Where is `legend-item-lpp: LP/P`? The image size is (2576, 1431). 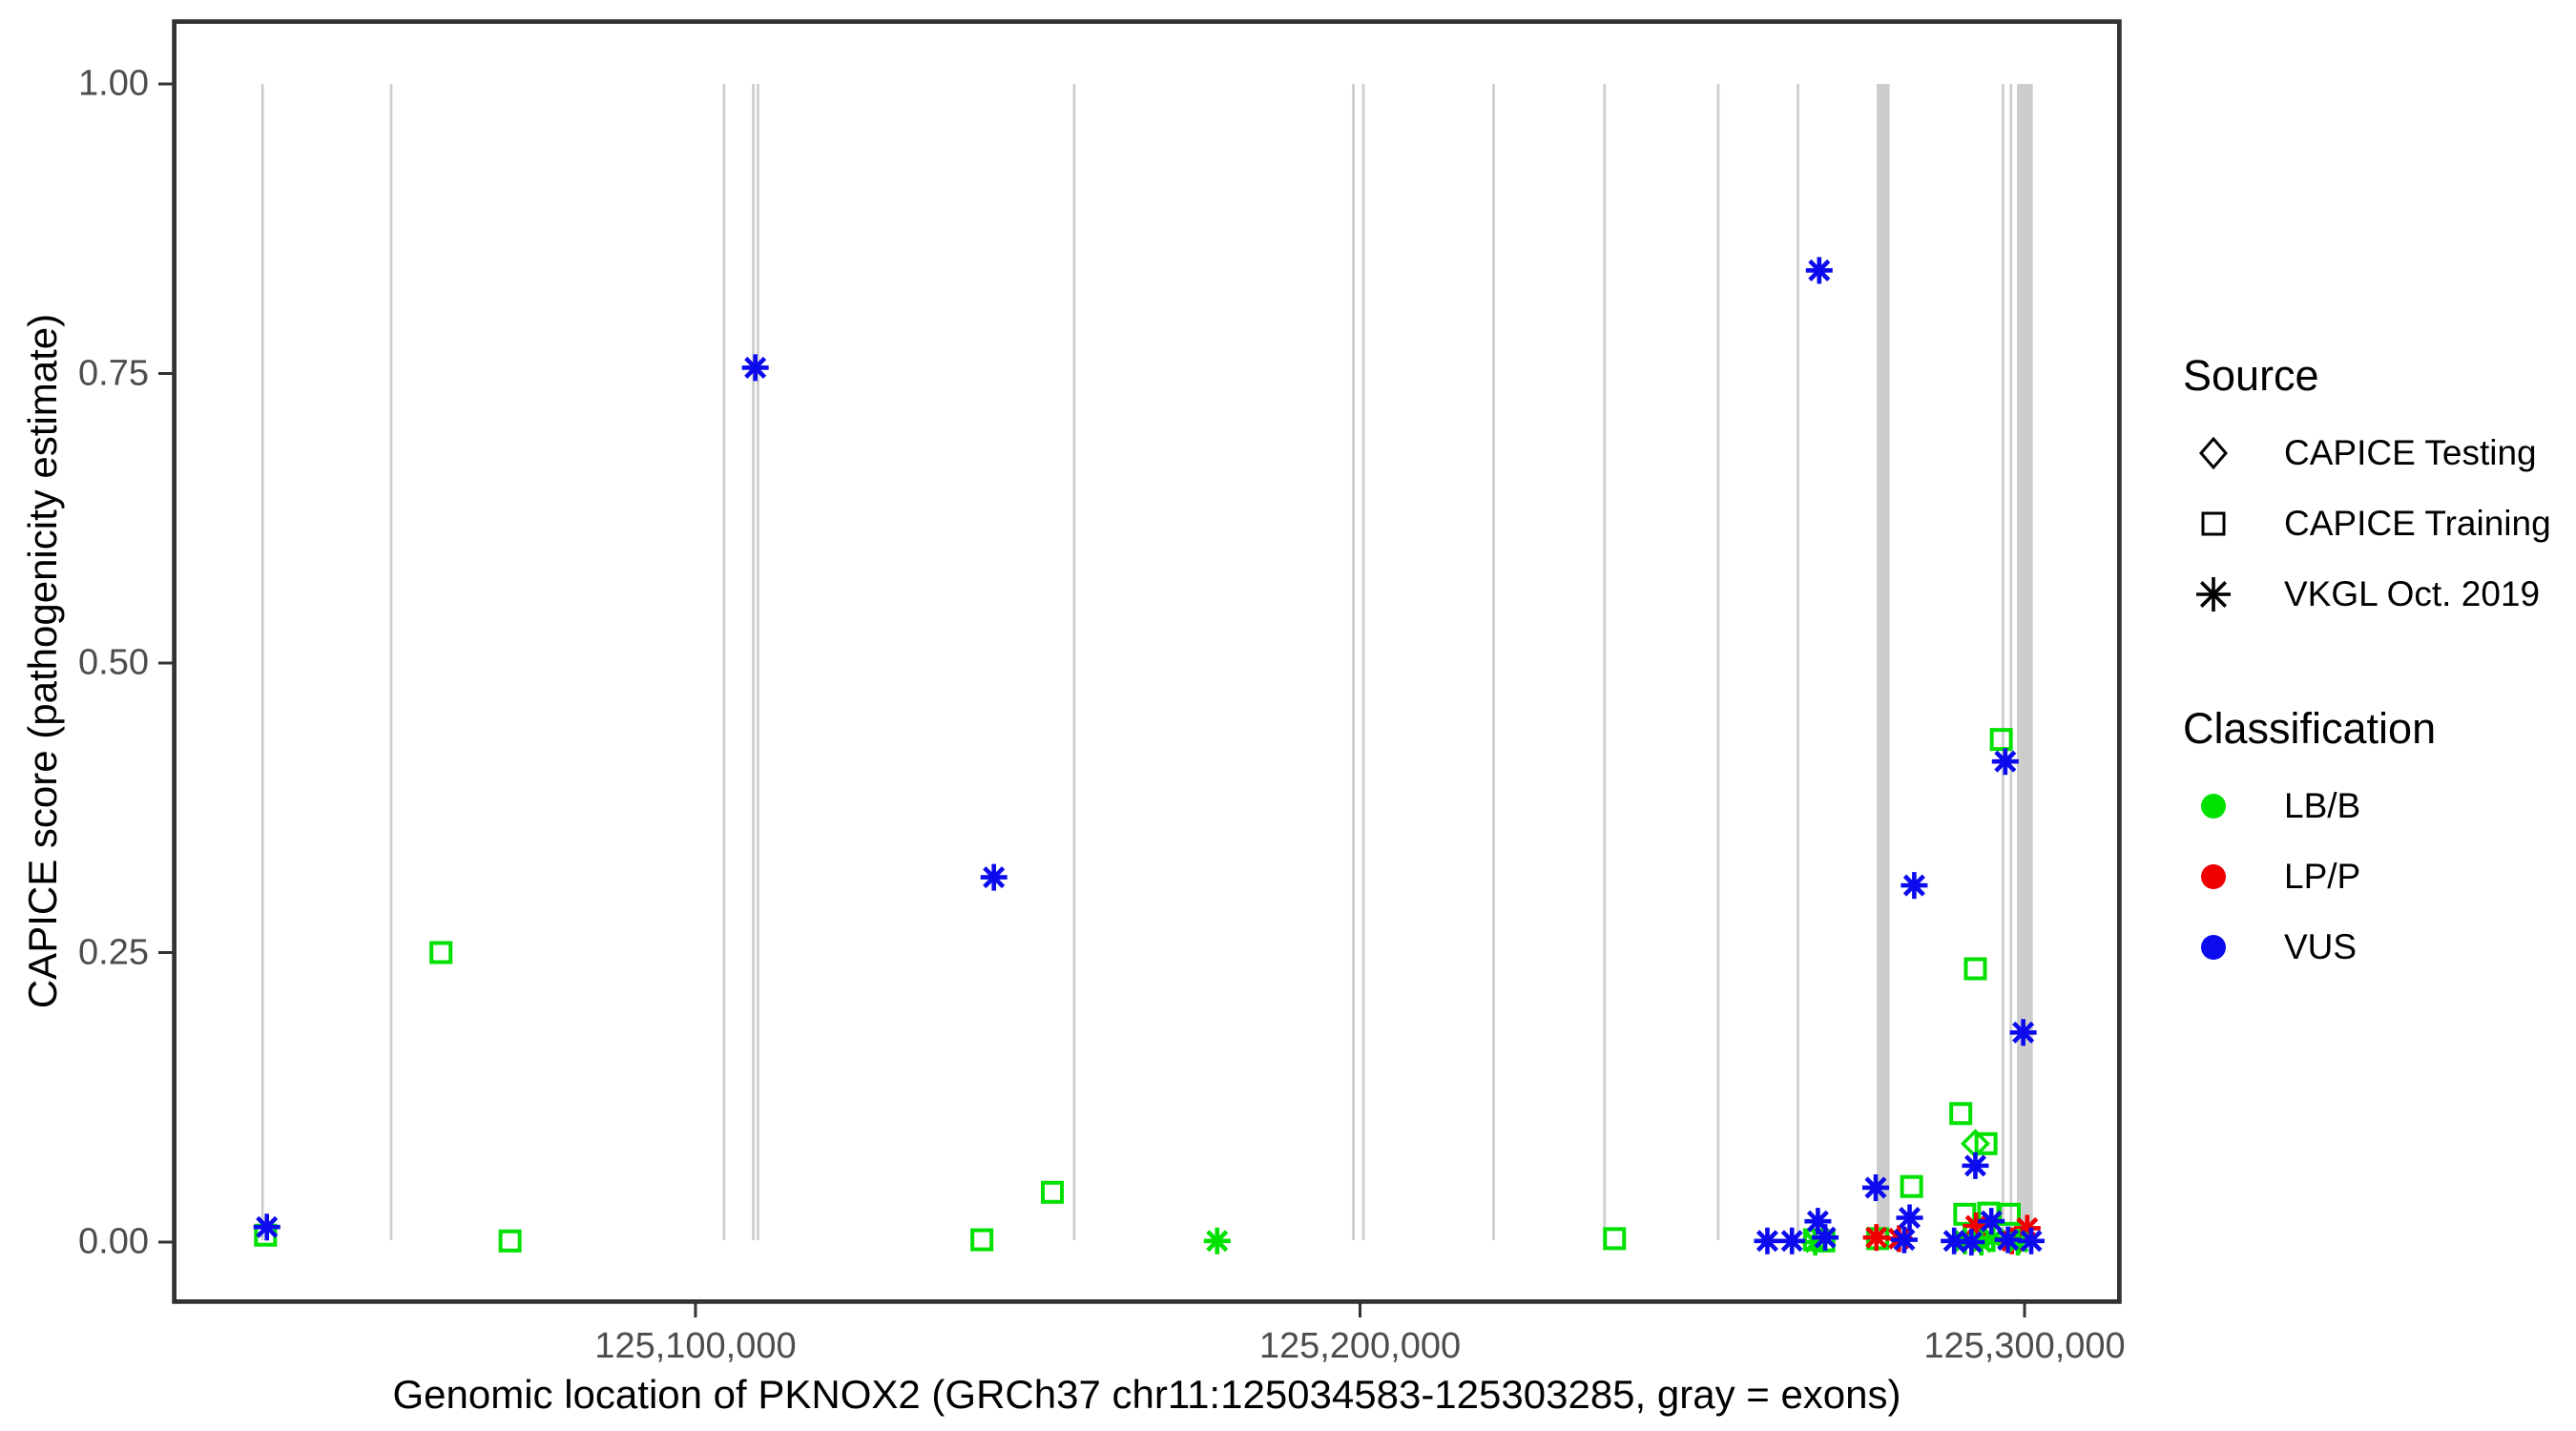 legend-item-lpp: LP/P is located at coordinates (2309, 876).